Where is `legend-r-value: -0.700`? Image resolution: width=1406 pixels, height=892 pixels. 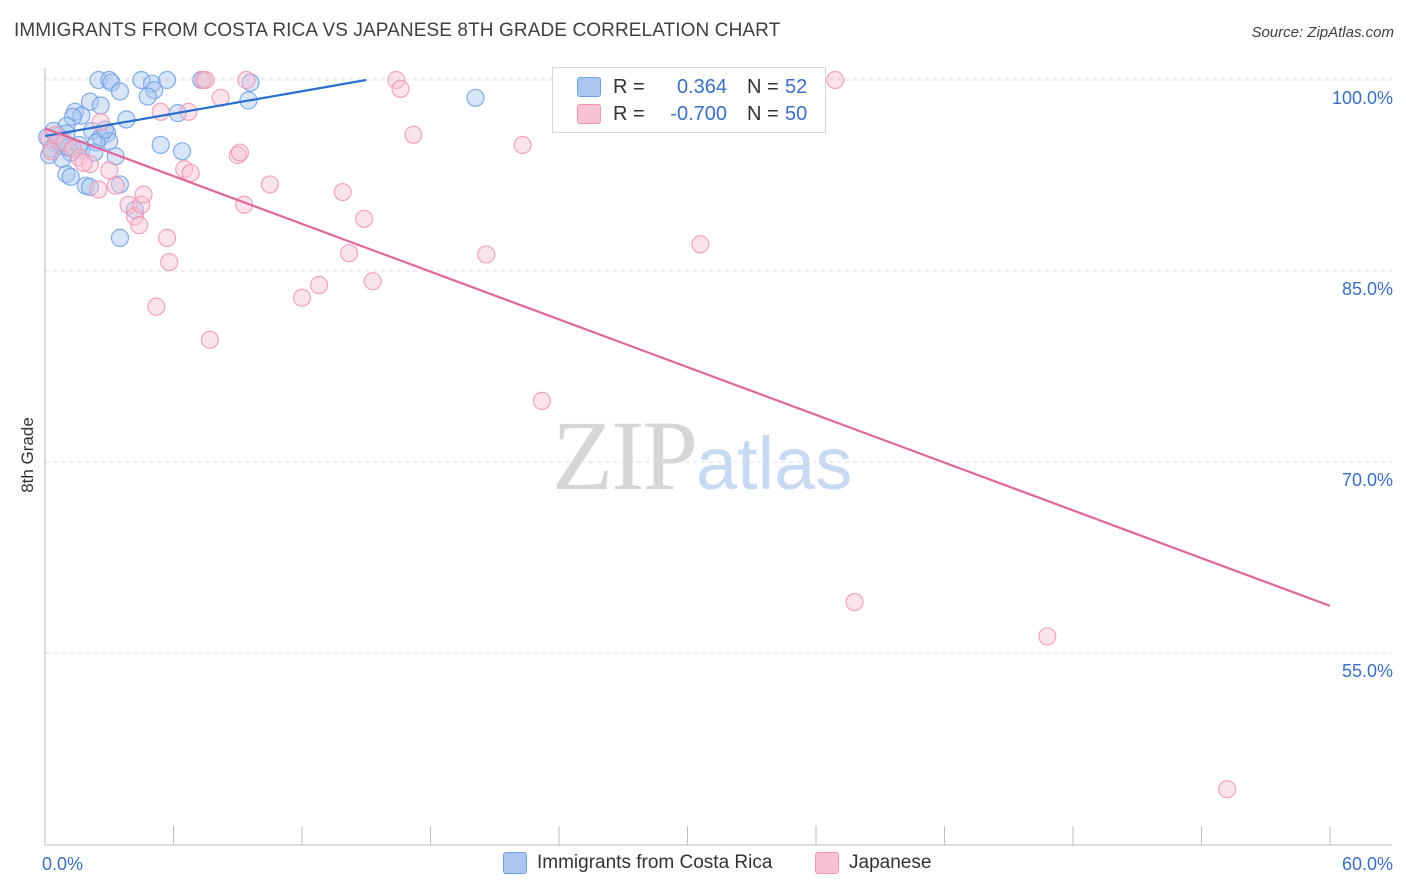 legend-r-value: -0.700 is located at coordinates (698, 113).